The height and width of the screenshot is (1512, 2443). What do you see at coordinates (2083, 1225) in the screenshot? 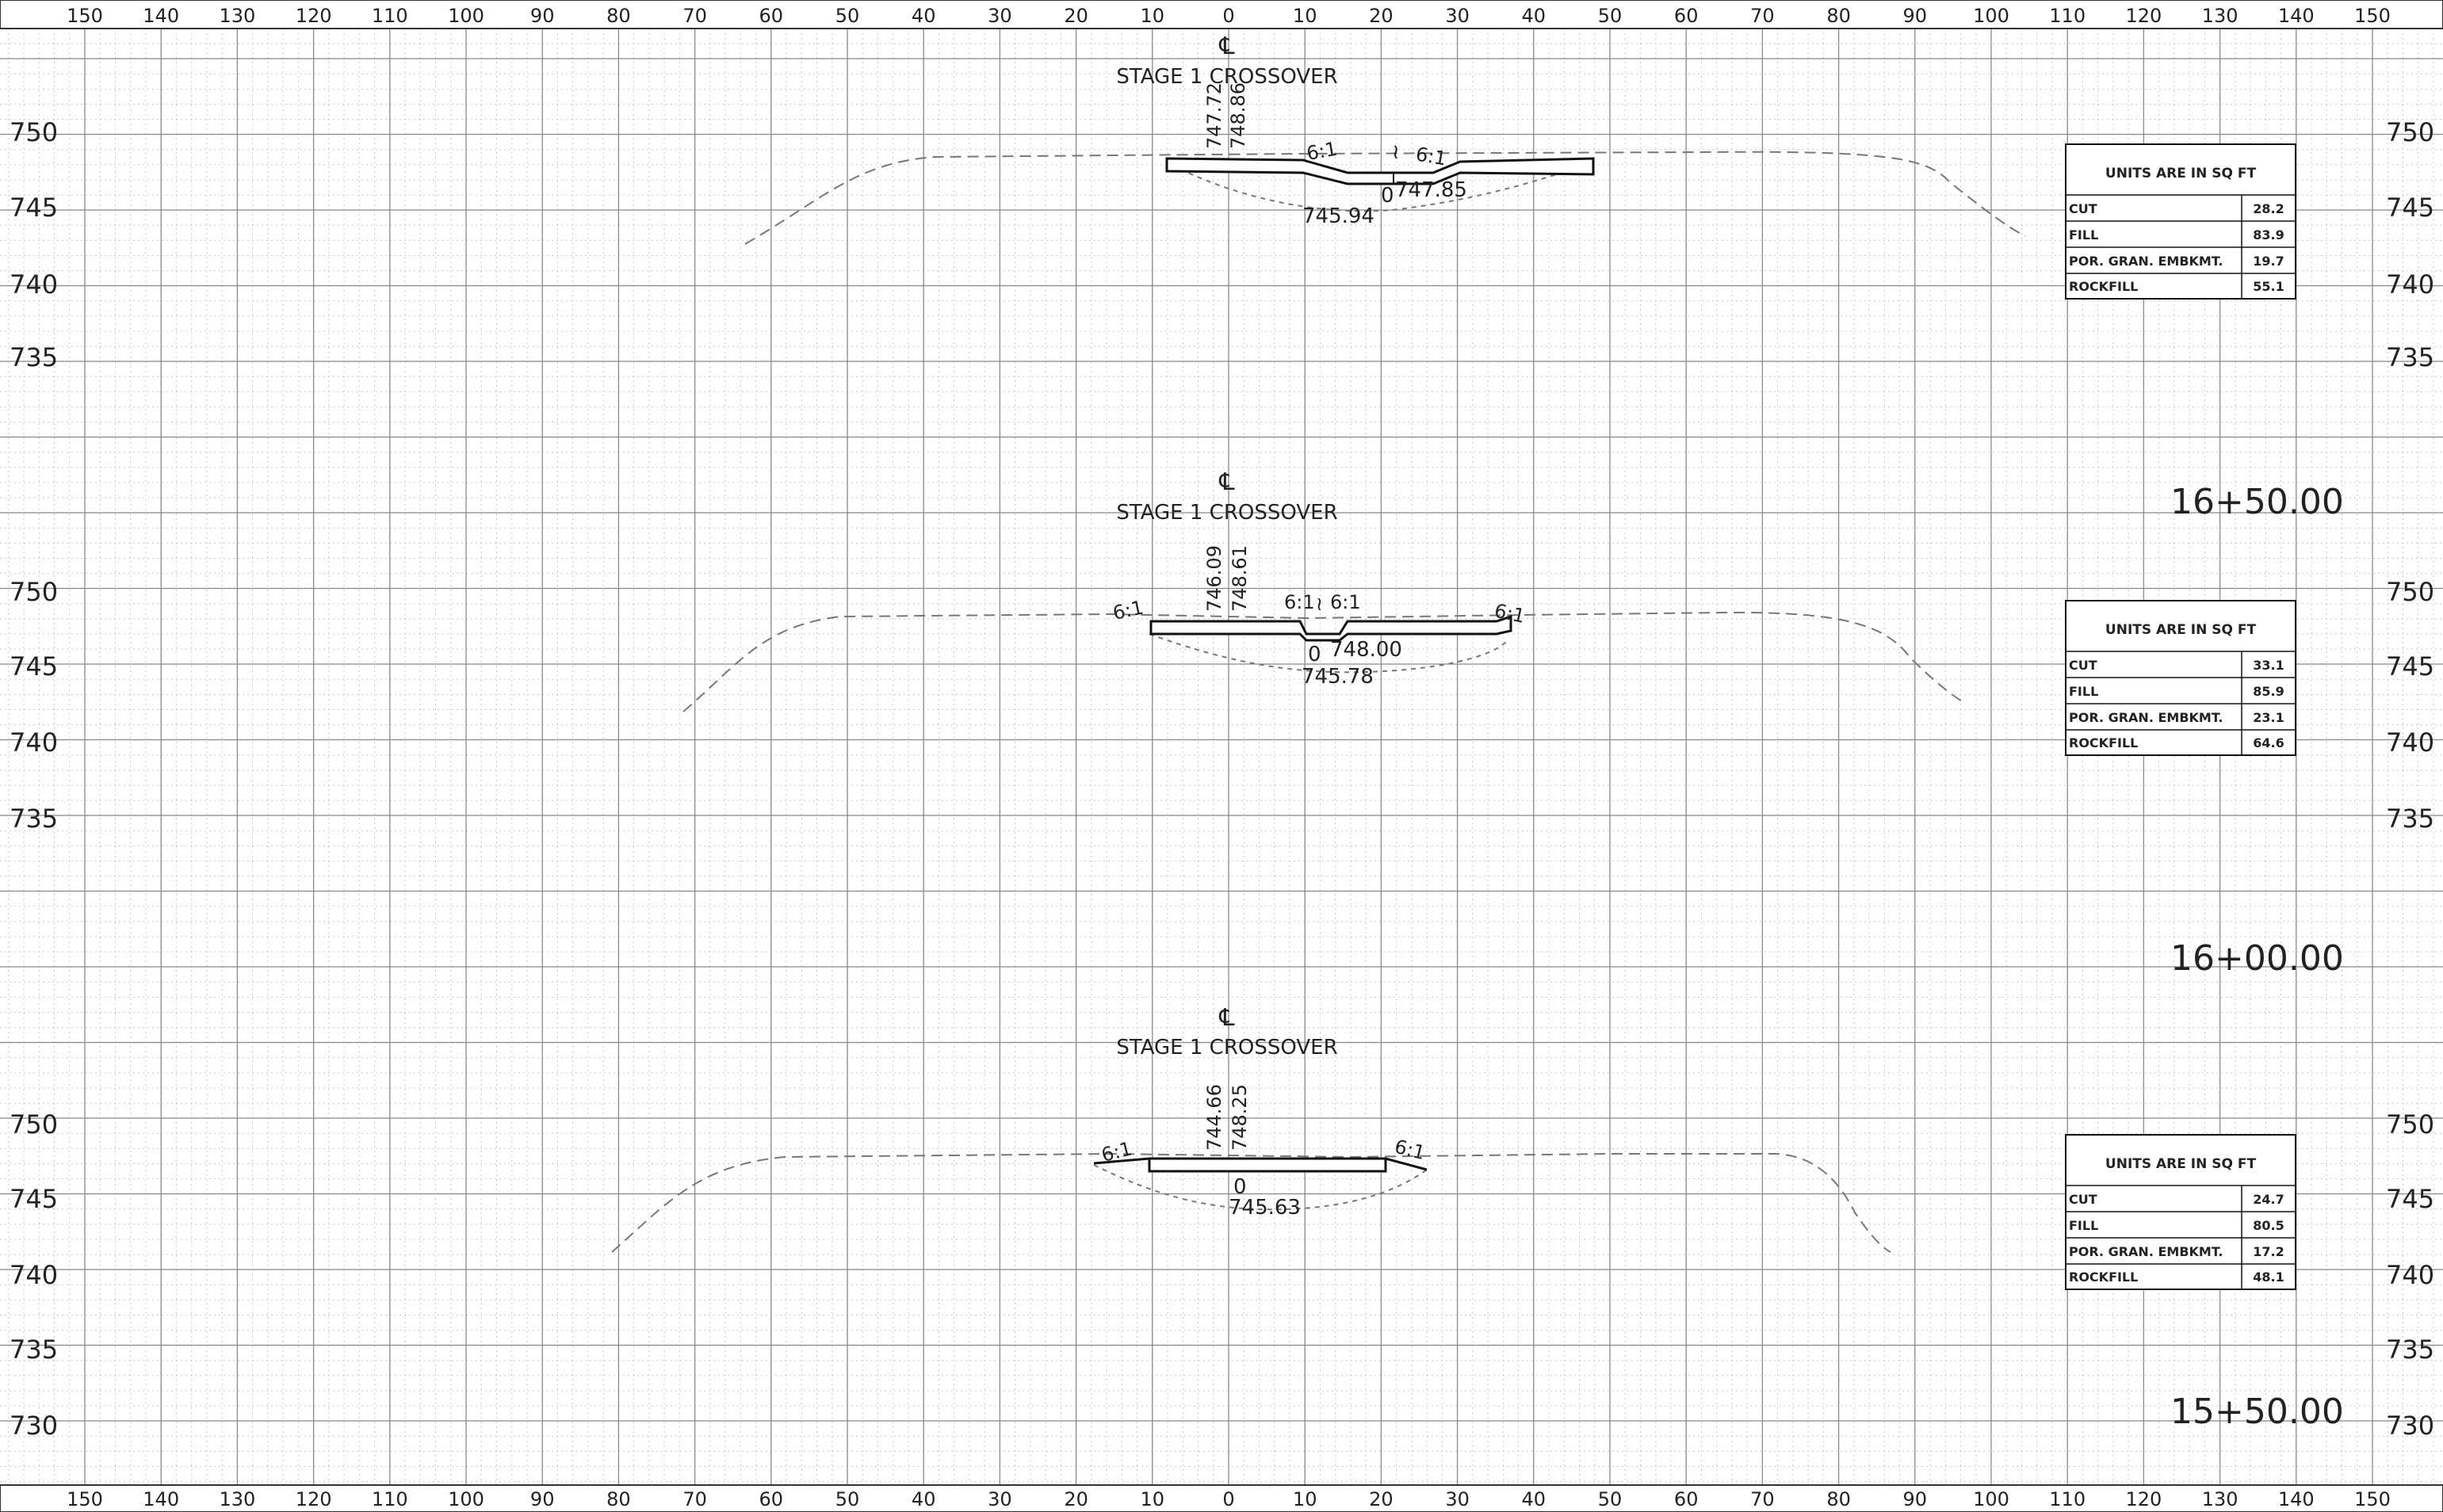
I see `quantity-label: FILL` at bounding box center [2083, 1225].